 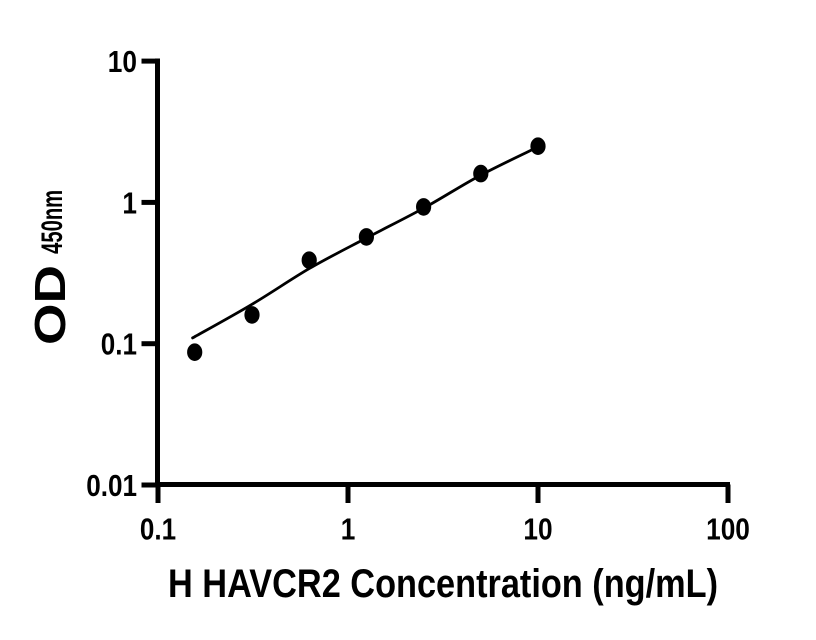 I want to click on x-tick-label: 0.1, so click(x=158, y=529).